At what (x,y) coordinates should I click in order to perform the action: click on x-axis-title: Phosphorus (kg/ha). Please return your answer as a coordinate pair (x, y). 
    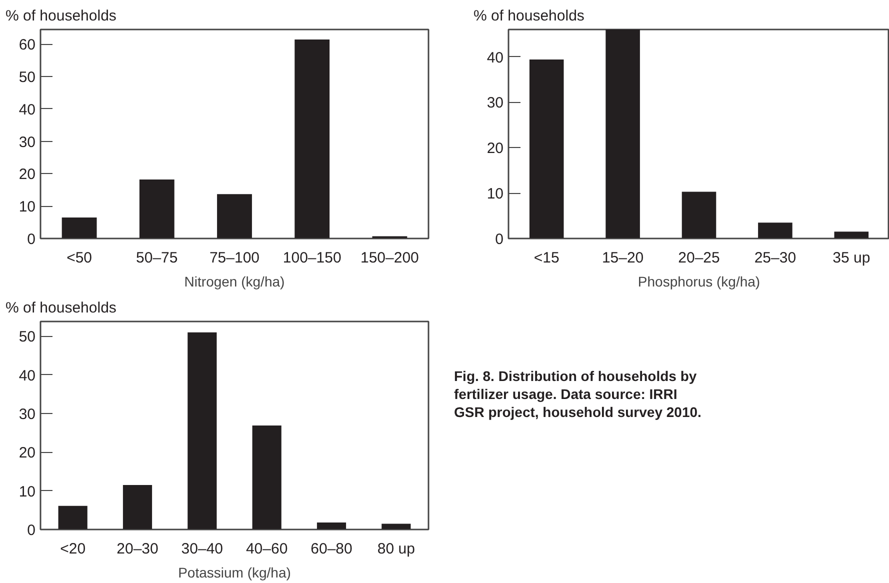
    Looking at the image, I should click on (699, 282).